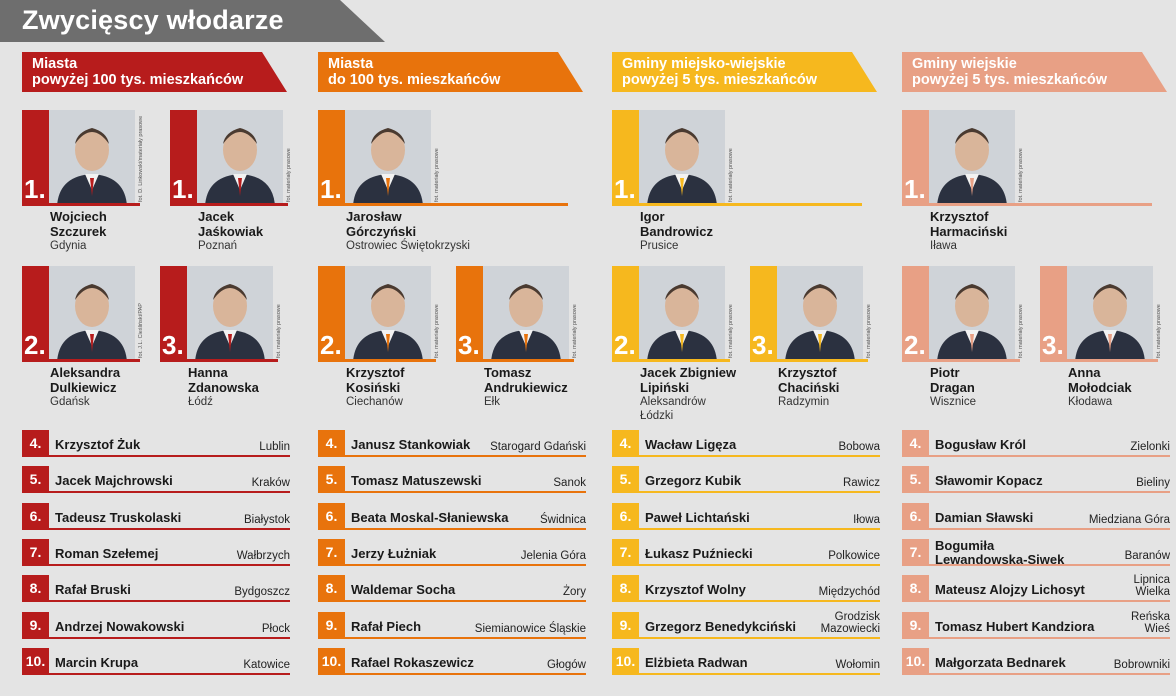 Image resolution: width=1176 pixels, height=696 pixels. I want to click on ranking-row: 9. Rafał Piech Siemianowice Śląskie, so click(452, 625).